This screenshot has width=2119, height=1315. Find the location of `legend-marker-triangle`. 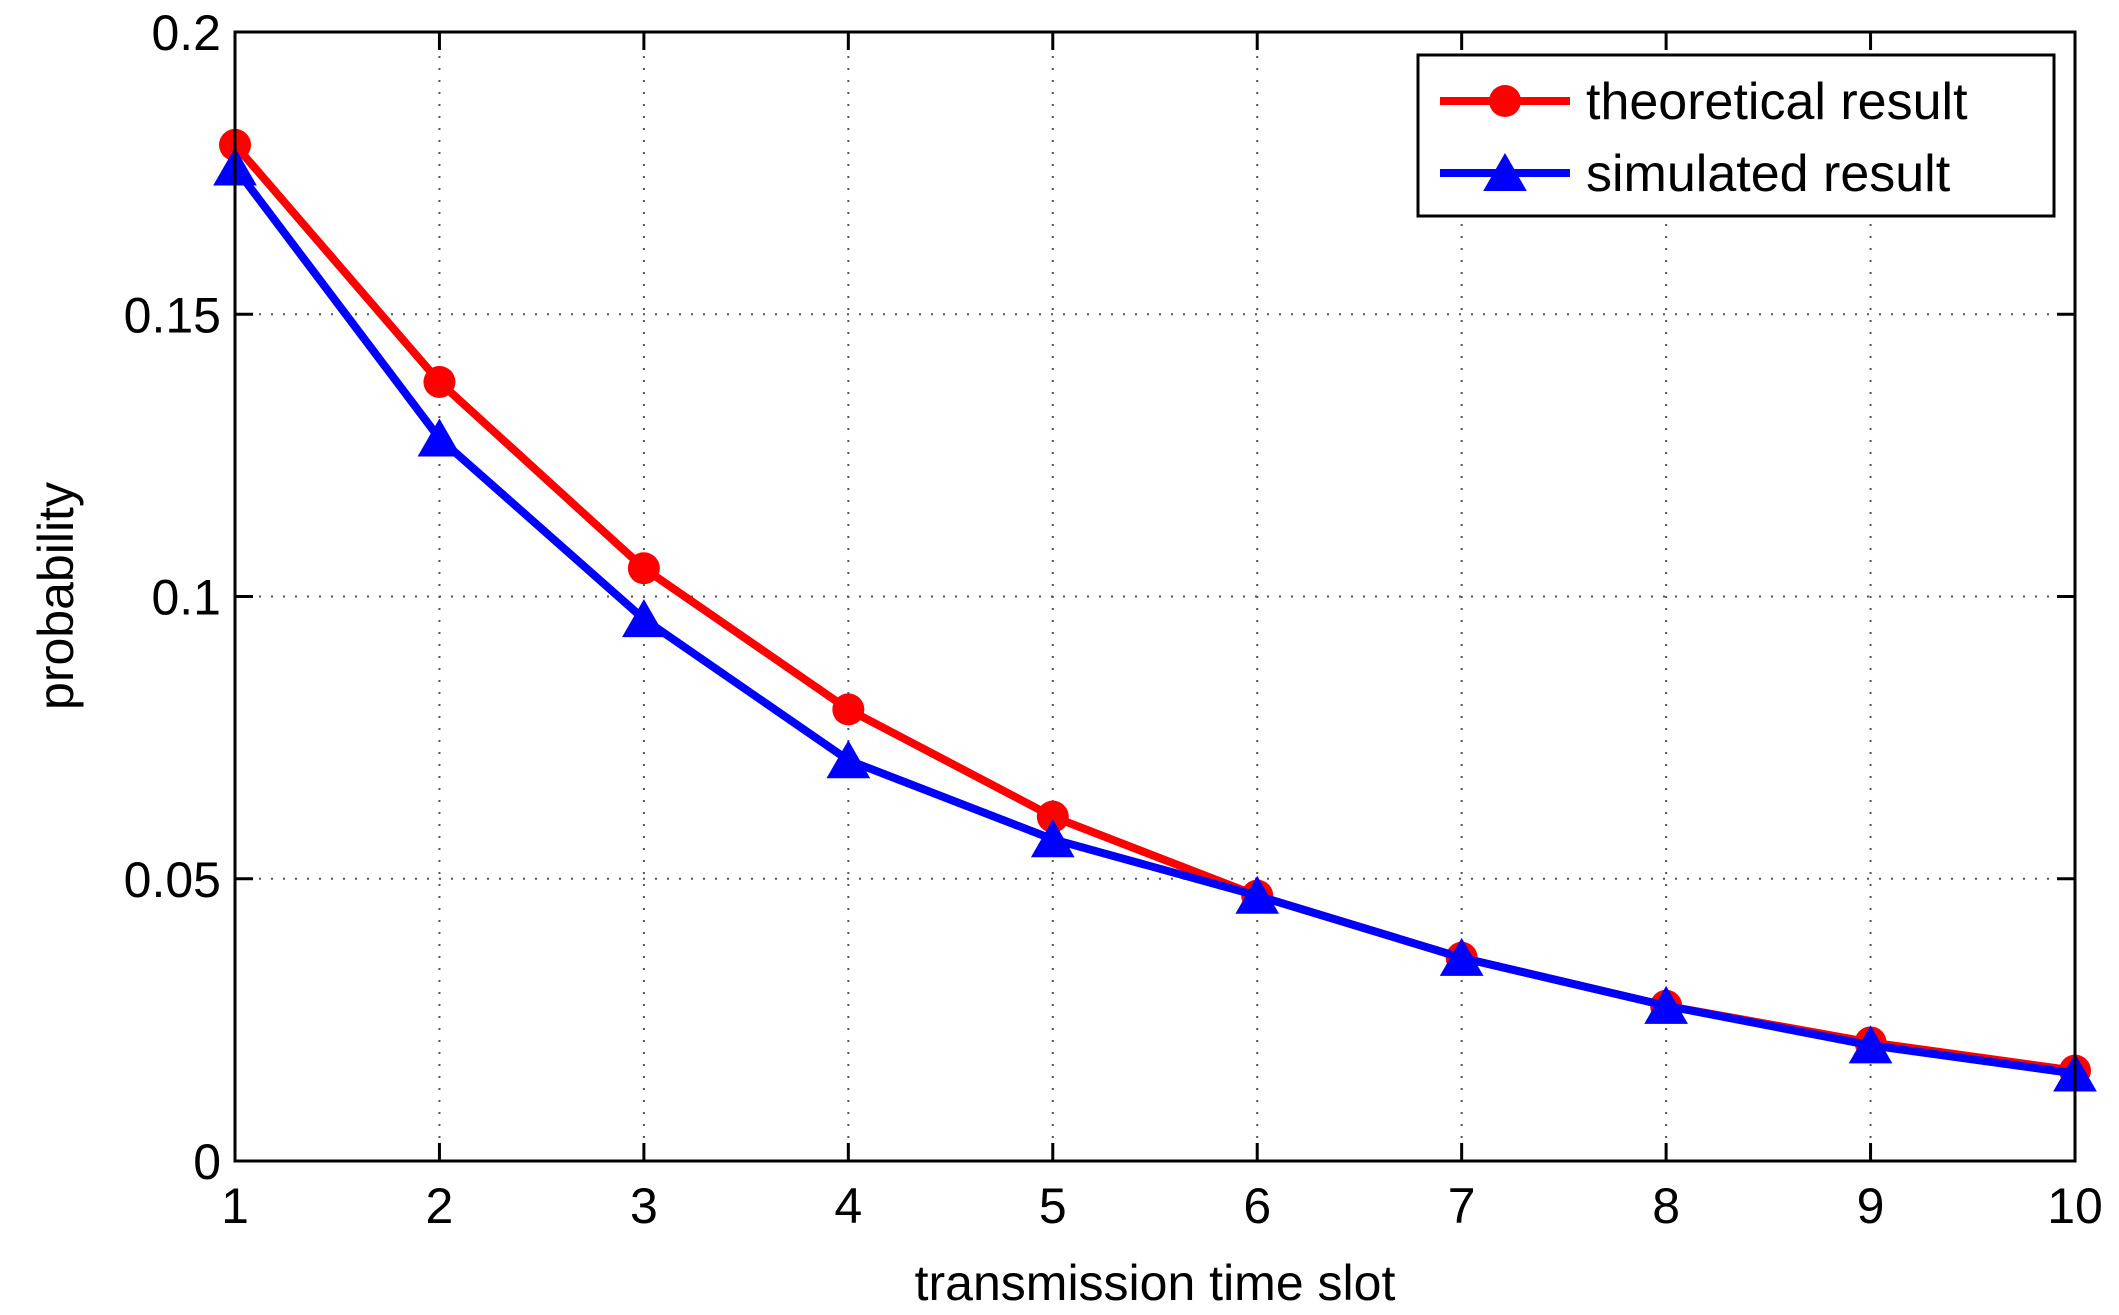

legend-marker-triangle is located at coordinates (1505, 172).